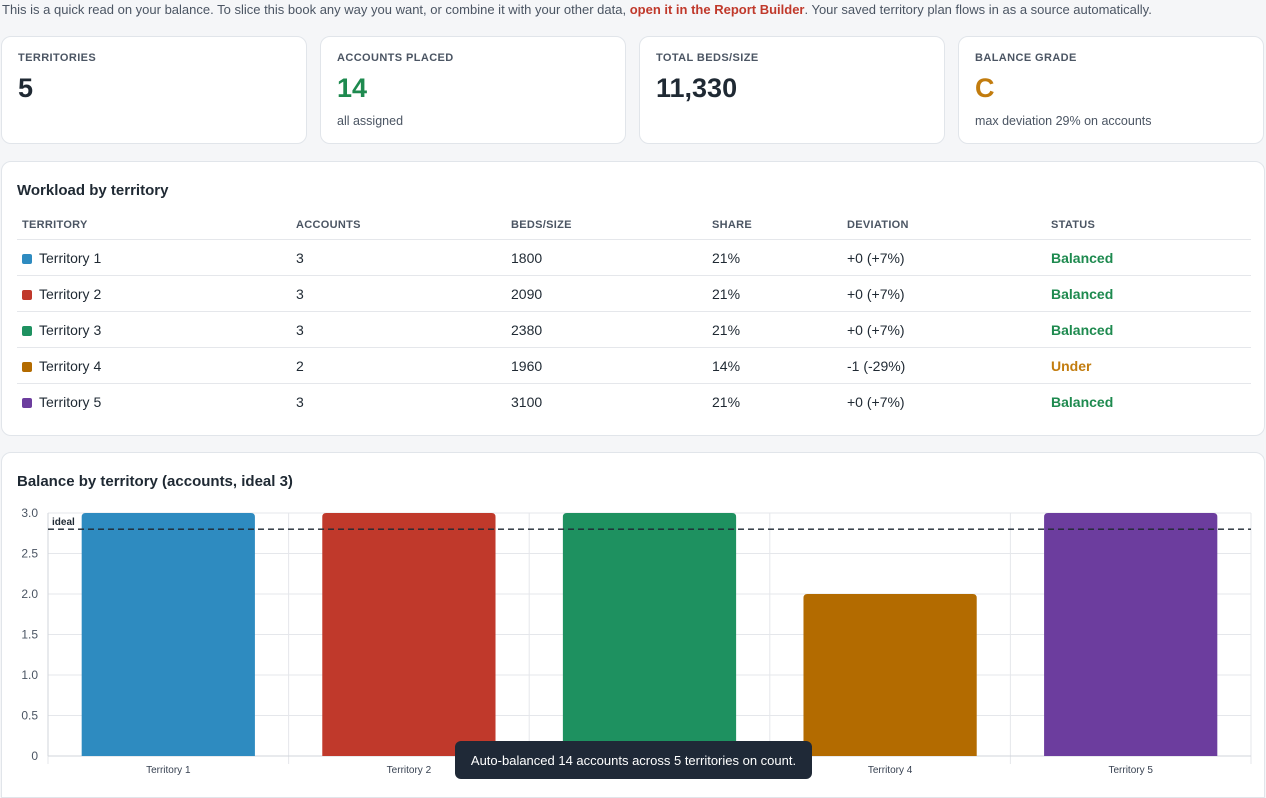 This screenshot has height=798, width=1266. I want to click on kpi-value: 11,330, so click(697, 88).